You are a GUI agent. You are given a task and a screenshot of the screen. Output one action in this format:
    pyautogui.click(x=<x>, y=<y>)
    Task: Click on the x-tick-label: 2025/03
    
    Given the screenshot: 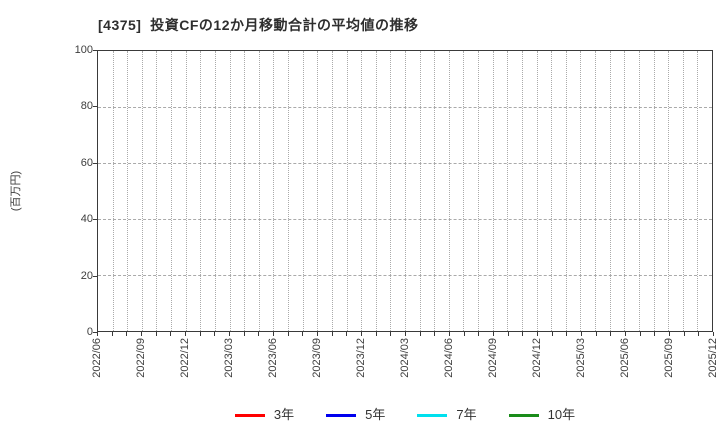 What is the action you would take?
    pyautogui.click(x=581, y=358)
    